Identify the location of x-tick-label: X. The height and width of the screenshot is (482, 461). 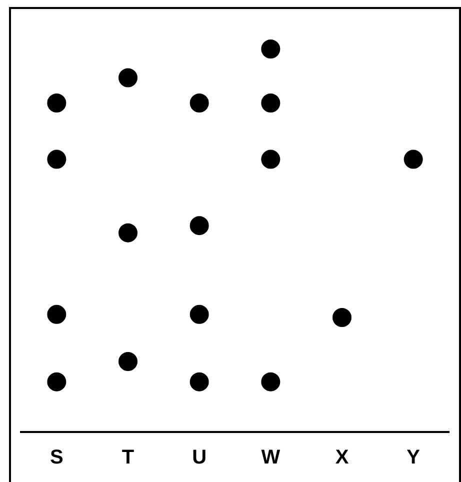
(342, 457).